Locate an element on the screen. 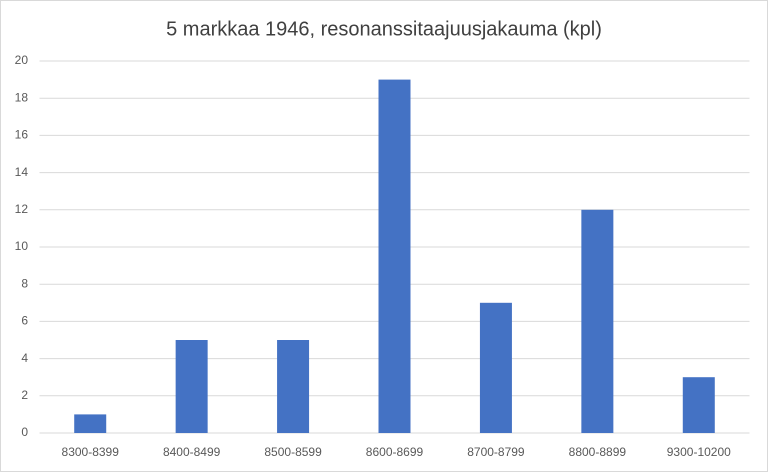  y-tick-label: 10 is located at coordinates (22, 246).